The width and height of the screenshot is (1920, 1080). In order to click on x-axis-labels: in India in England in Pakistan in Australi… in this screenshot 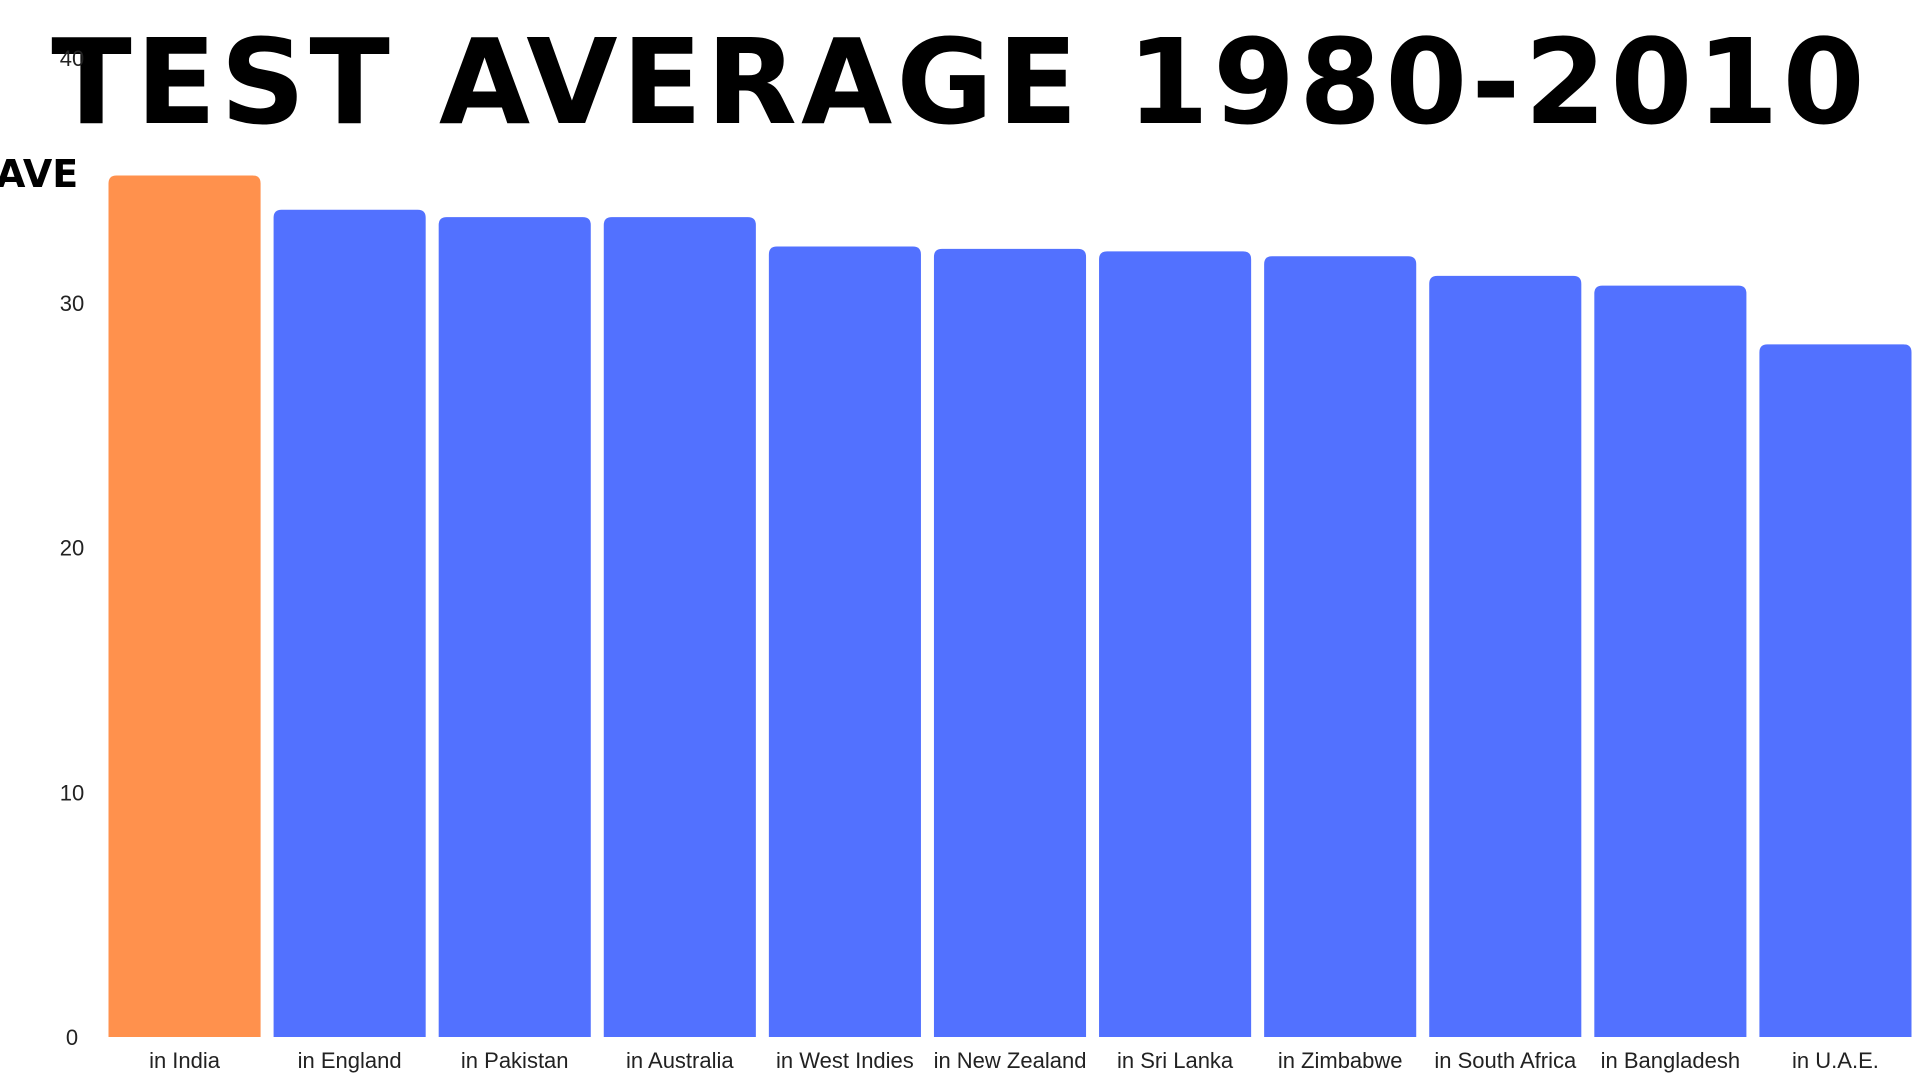, I will do `click(1014, 1060)`.